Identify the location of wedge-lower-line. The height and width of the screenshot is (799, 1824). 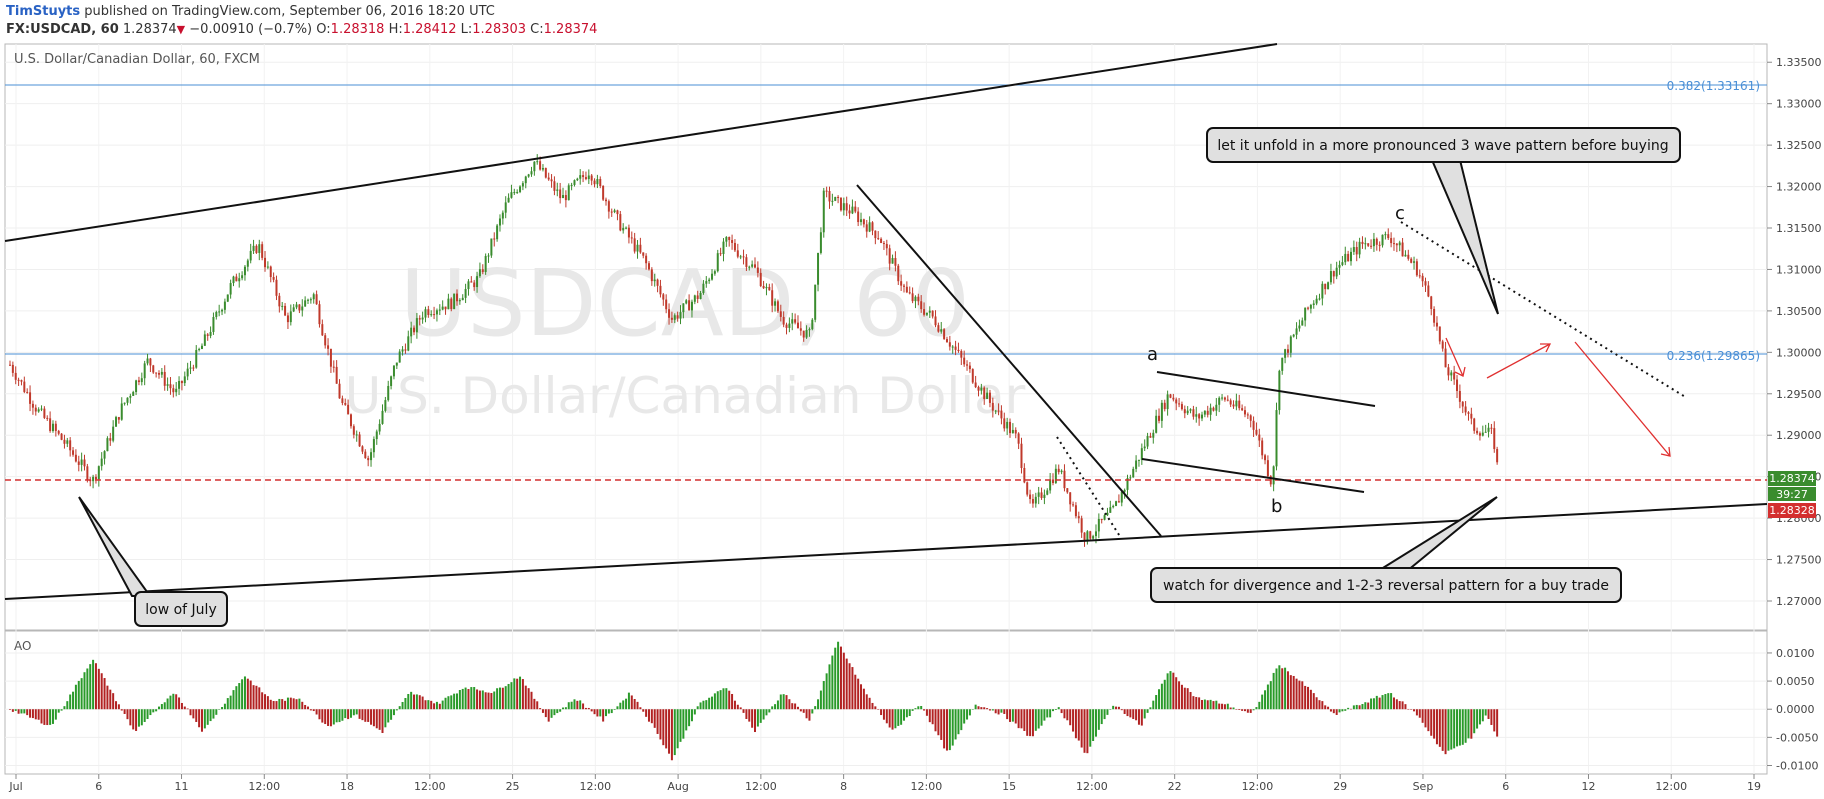
(1253, 475).